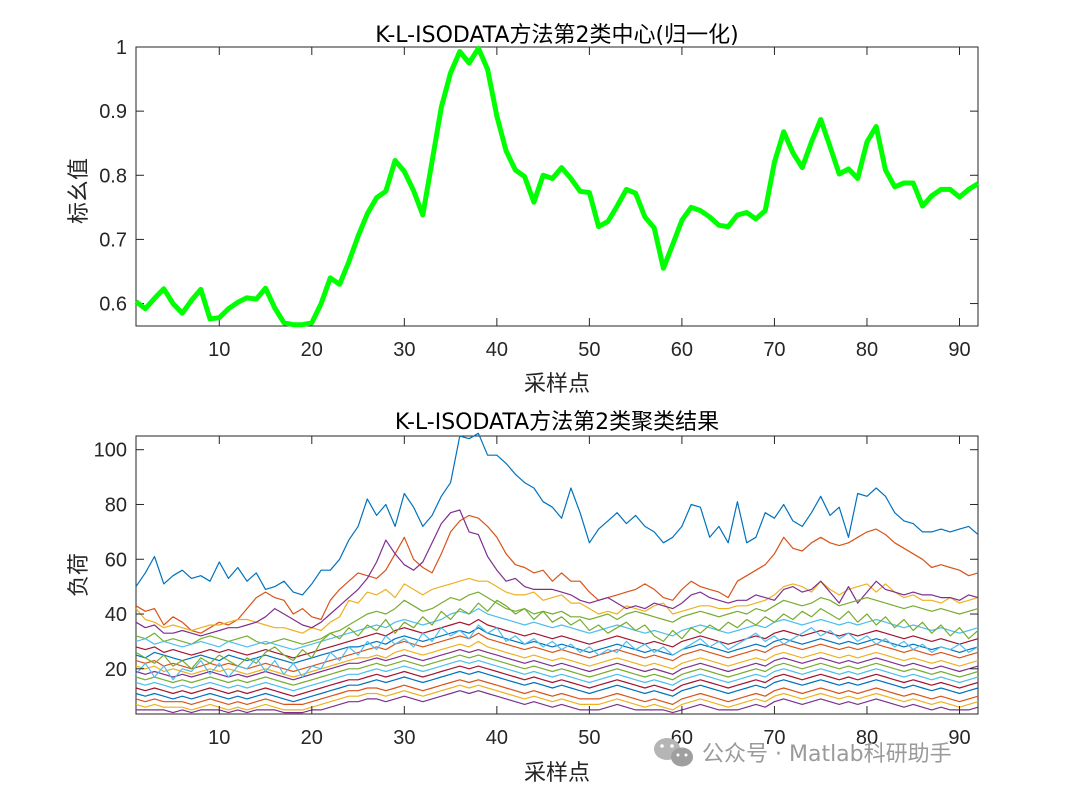 The width and height of the screenshot is (1080, 797). Describe the element at coordinates (116, 560) in the screenshot. I see `y-tick-label: 60` at that location.